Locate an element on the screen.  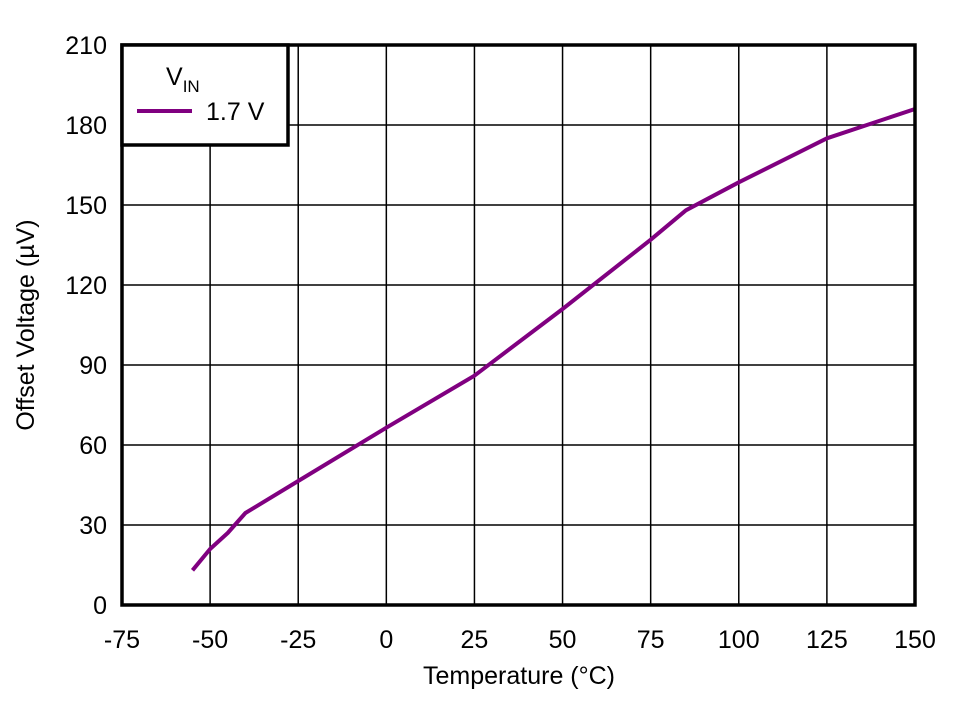
legend-entry-label: 1.7 V is located at coordinates (235, 112).